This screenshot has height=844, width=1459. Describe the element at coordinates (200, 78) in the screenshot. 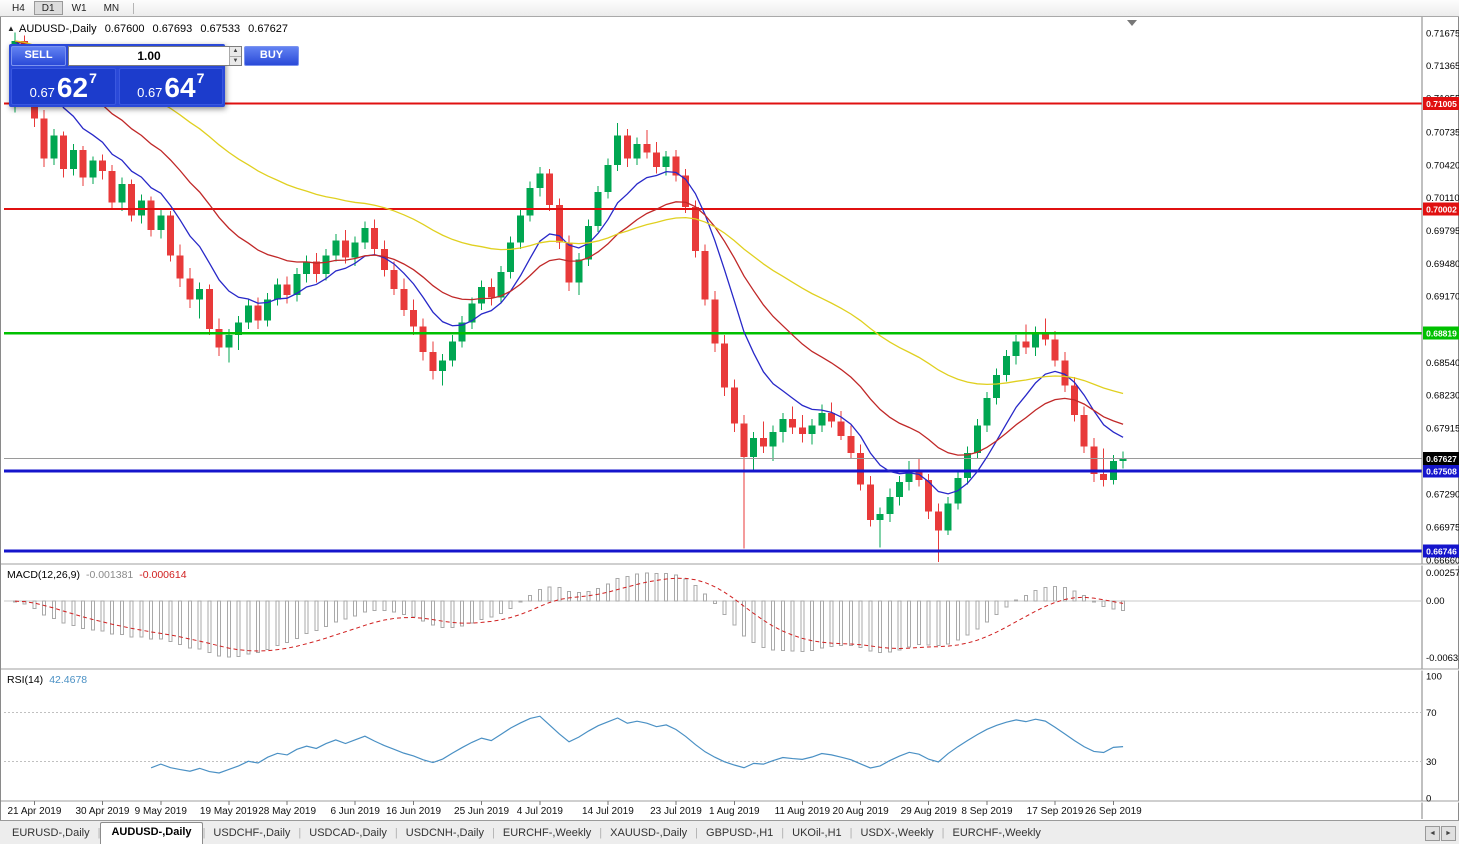

I see `buy-price-pip: 7` at that location.